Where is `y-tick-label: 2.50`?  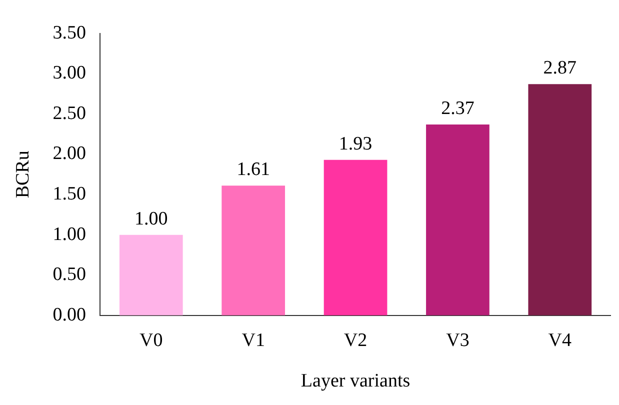 y-tick-label: 2.50 is located at coordinates (69, 113).